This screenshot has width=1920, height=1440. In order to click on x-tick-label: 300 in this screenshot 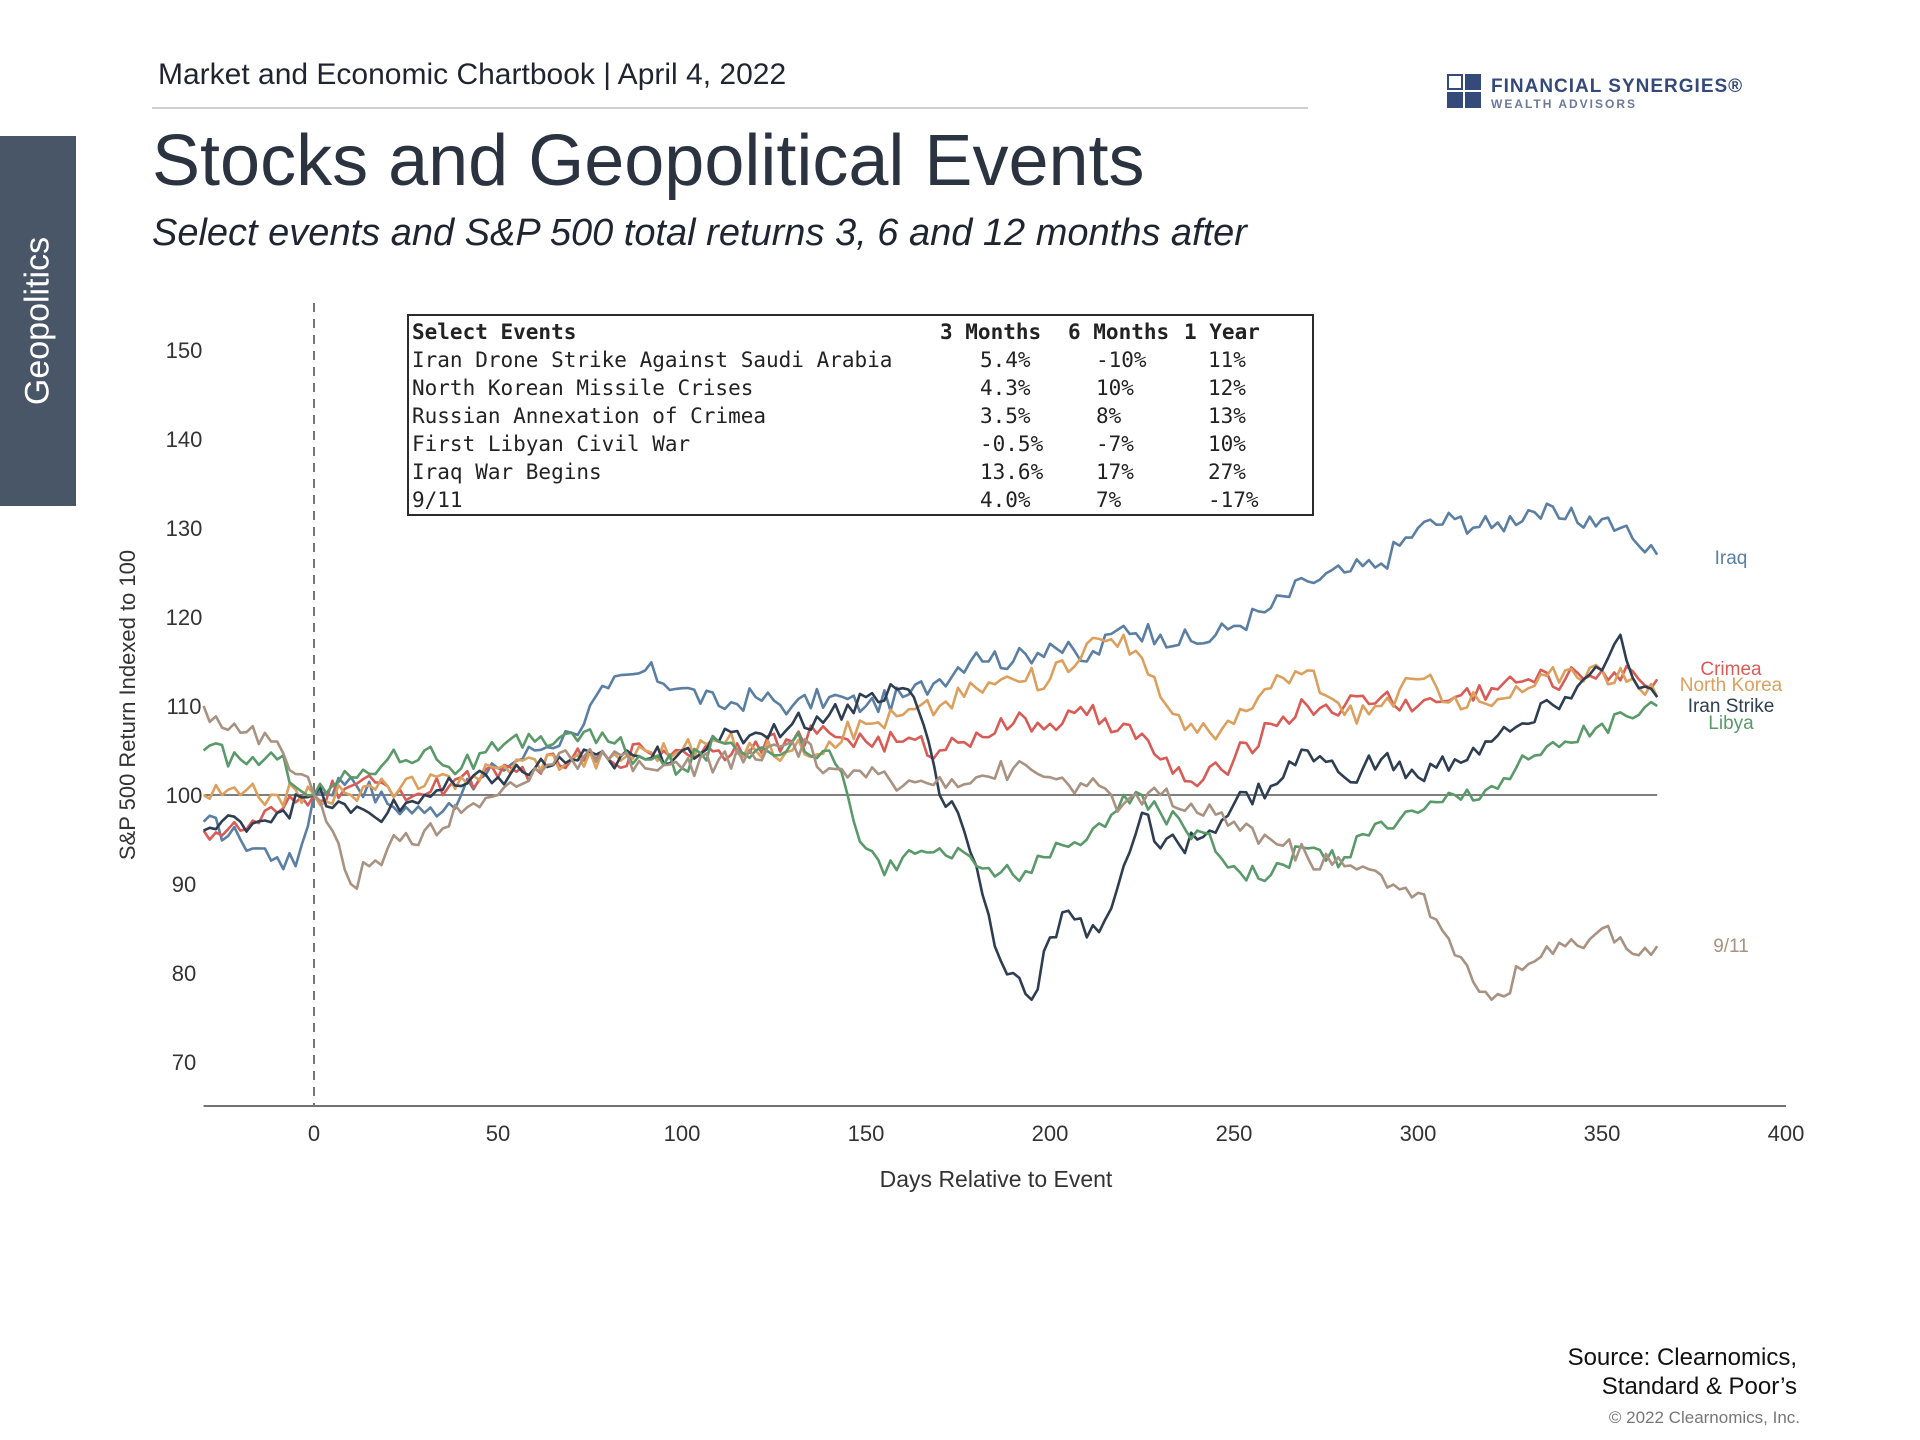, I will do `click(1418, 1133)`.